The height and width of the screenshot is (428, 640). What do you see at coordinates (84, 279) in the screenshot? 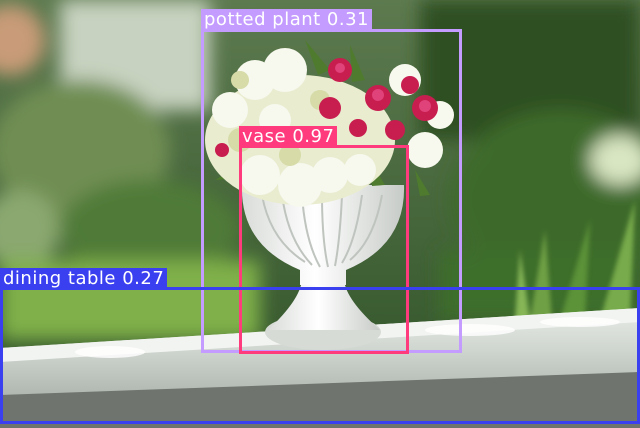
I see `dining-table-label: dining table 0.27` at bounding box center [84, 279].